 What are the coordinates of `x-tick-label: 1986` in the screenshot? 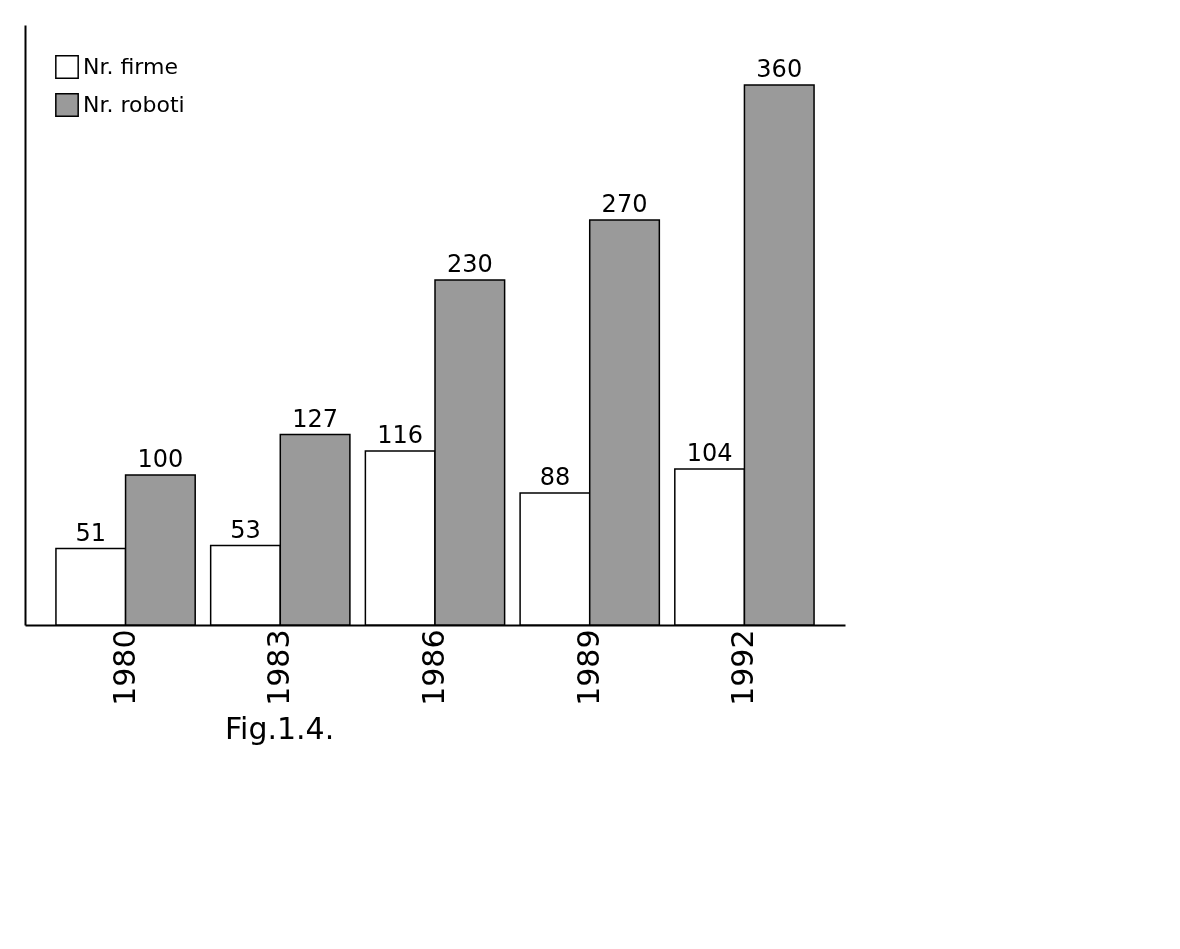 It's located at (433, 667).